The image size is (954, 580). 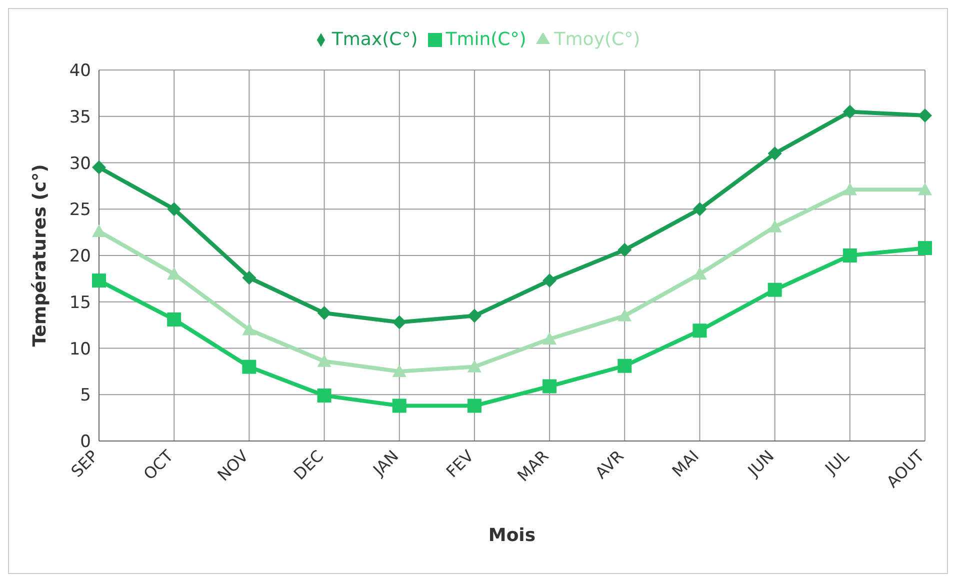 What do you see at coordinates (836, 462) in the screenshot?
I see `x-tick-label: JUL` at bounding box center [836, 462].